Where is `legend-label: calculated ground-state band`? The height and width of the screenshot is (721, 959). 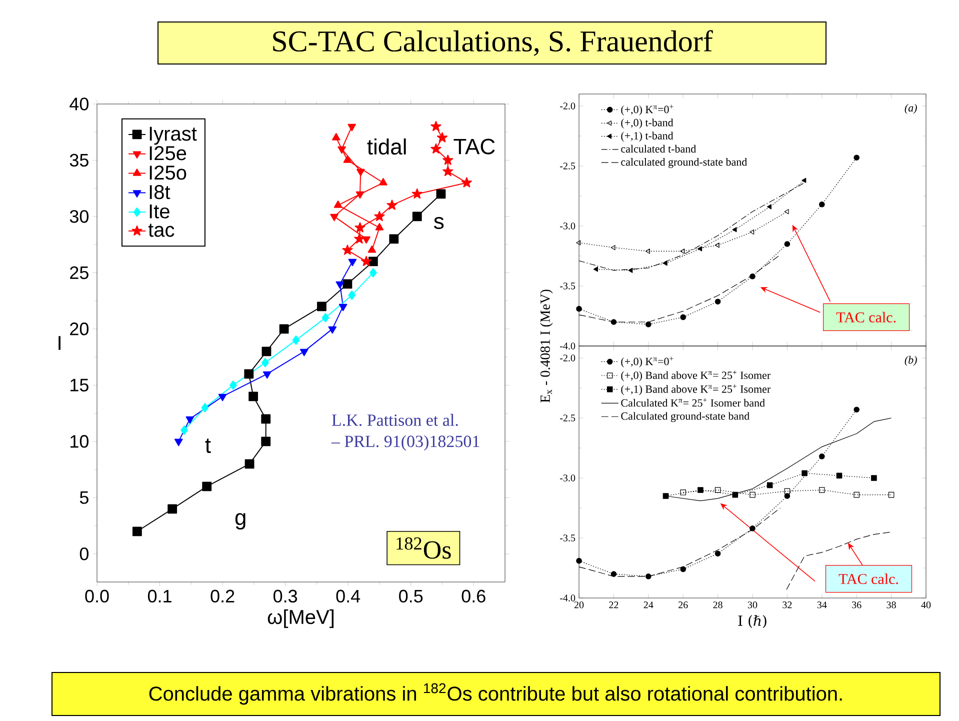 legend-label: calculated ground-state band is located at coordinates (684, 163).